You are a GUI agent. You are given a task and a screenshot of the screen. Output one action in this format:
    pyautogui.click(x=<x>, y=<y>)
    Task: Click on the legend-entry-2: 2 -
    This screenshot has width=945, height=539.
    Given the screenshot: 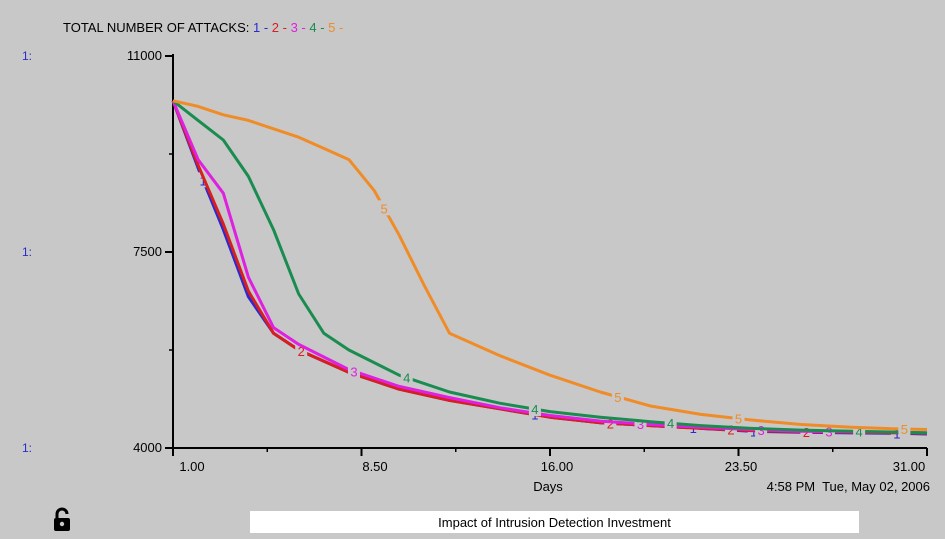 What is the action you would take?
    pyautogui.click(x=277, y=27)
    